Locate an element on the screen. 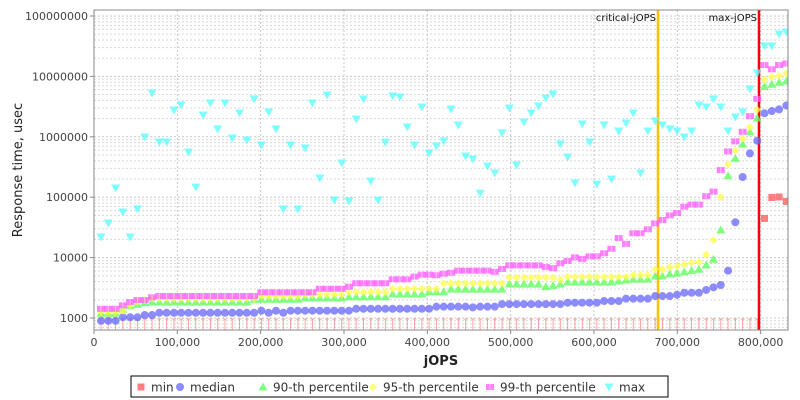  legend-label-min: min is located at coordinates (162, 388).